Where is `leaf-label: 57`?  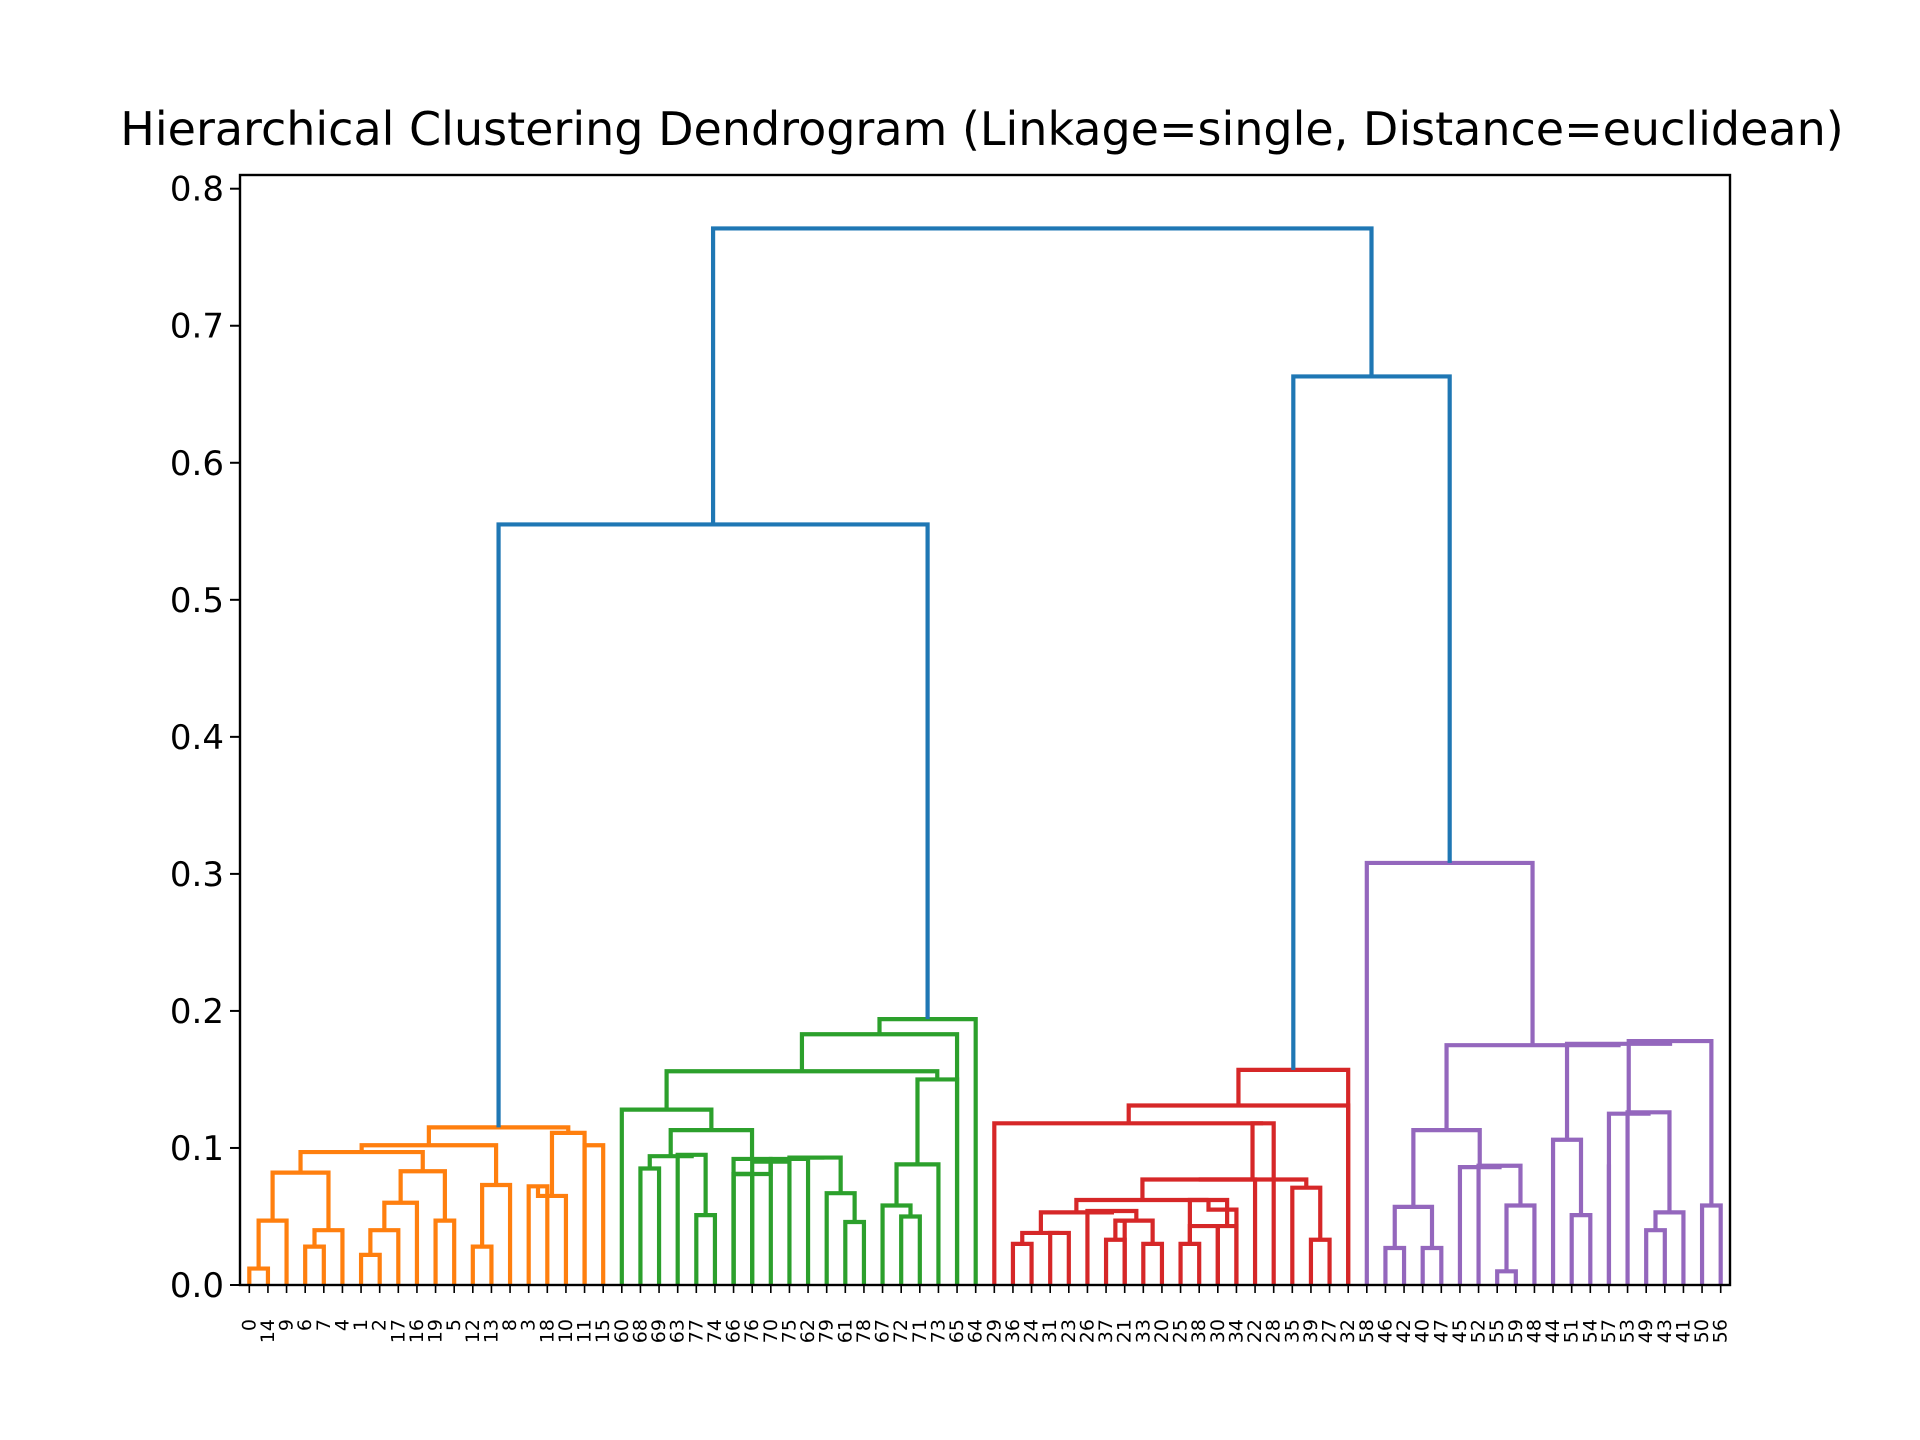
leaf-label: 57 is located at coordinates (1609, 1331).